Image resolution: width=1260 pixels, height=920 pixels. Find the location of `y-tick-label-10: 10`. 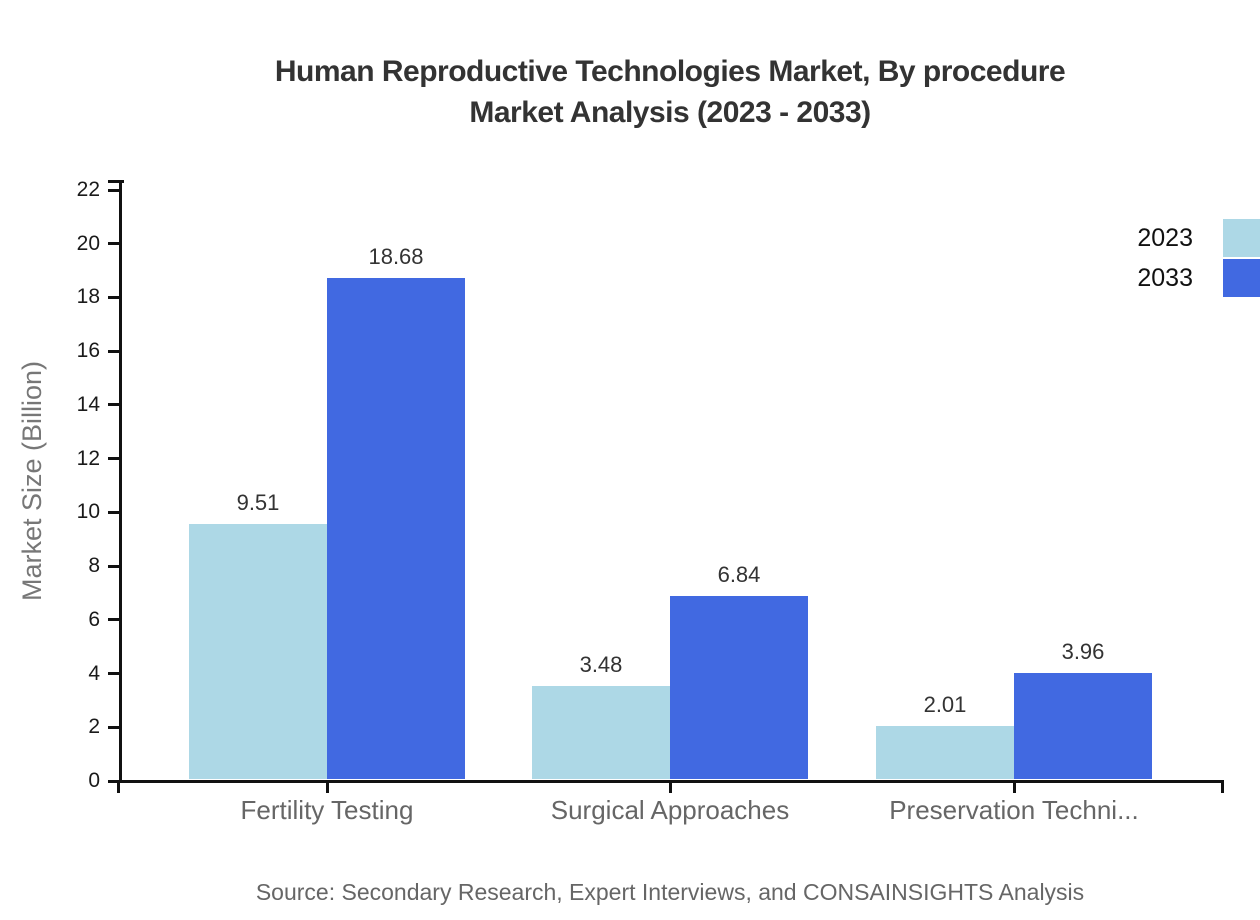

y-tick-label-10: 10 is located at coordinates (88, 512).